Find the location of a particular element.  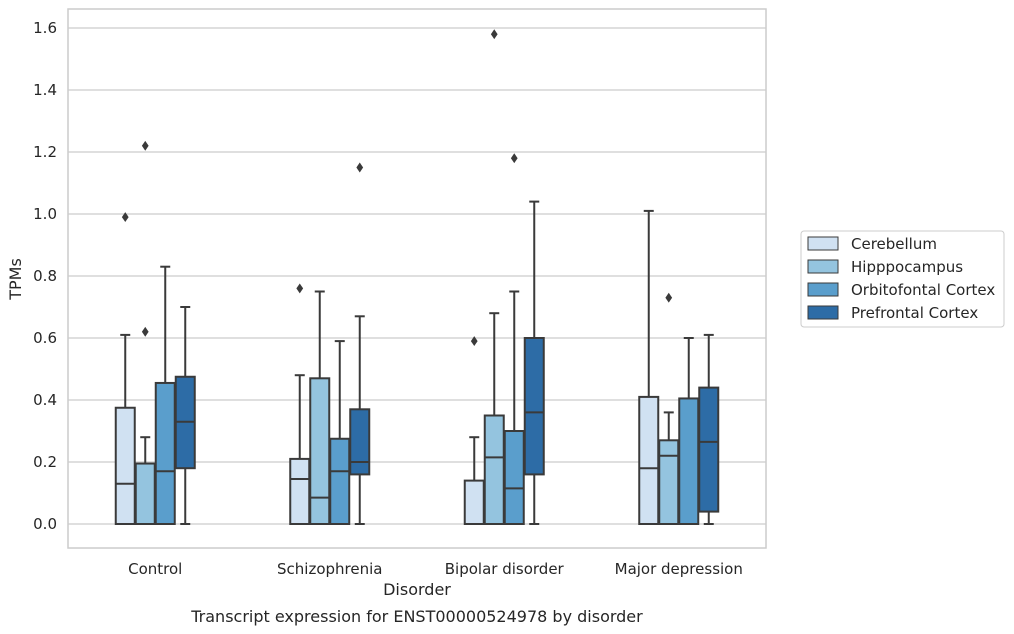

x-tick-label: Bipolar disorder is located at coordinates (505, 569).